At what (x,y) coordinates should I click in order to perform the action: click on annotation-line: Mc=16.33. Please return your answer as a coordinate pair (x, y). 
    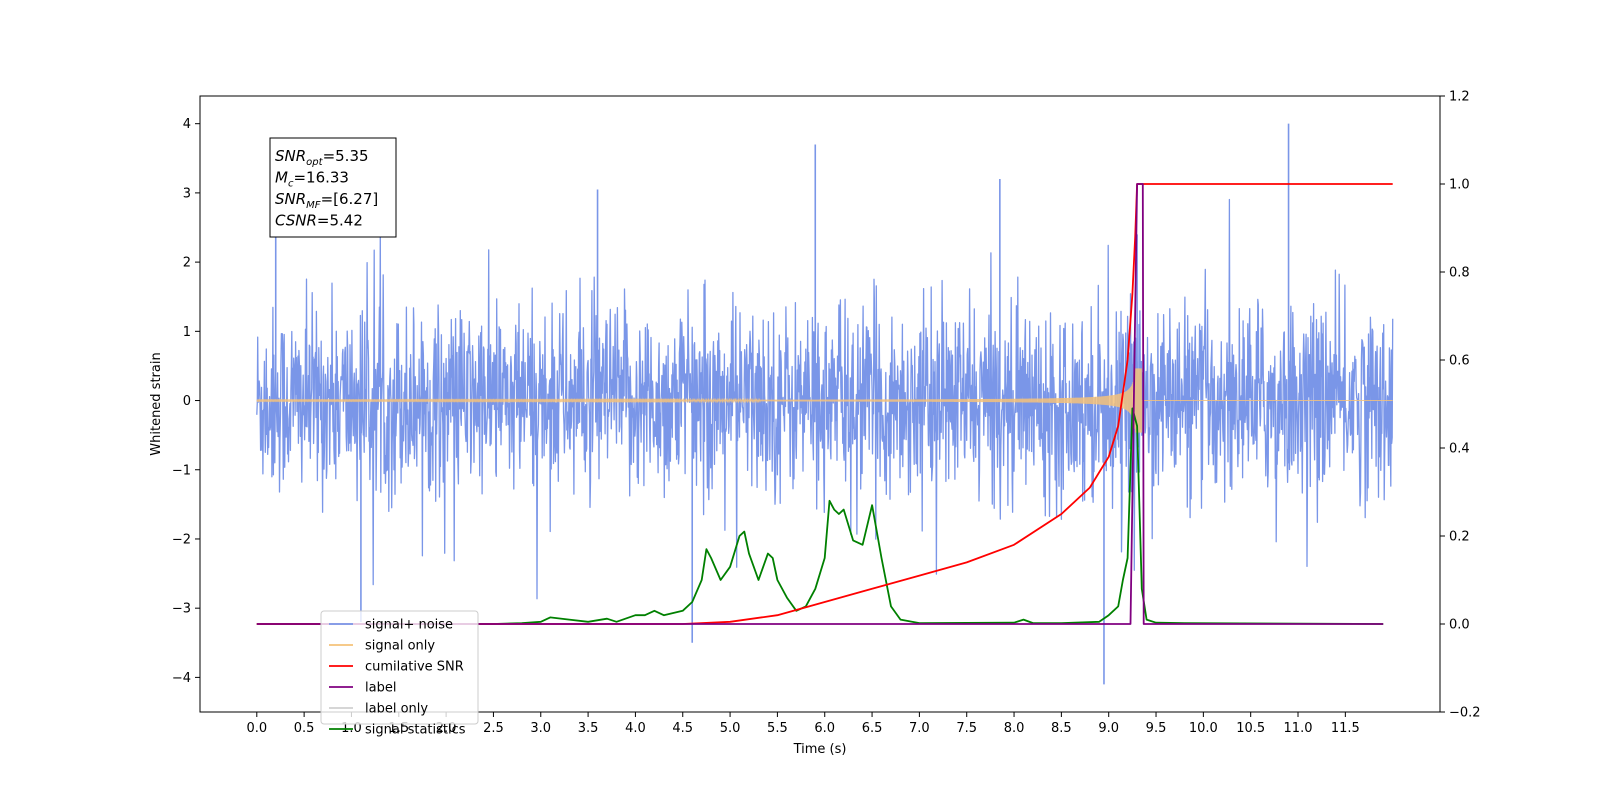
    Looking at the image, I should click on (312, 179).